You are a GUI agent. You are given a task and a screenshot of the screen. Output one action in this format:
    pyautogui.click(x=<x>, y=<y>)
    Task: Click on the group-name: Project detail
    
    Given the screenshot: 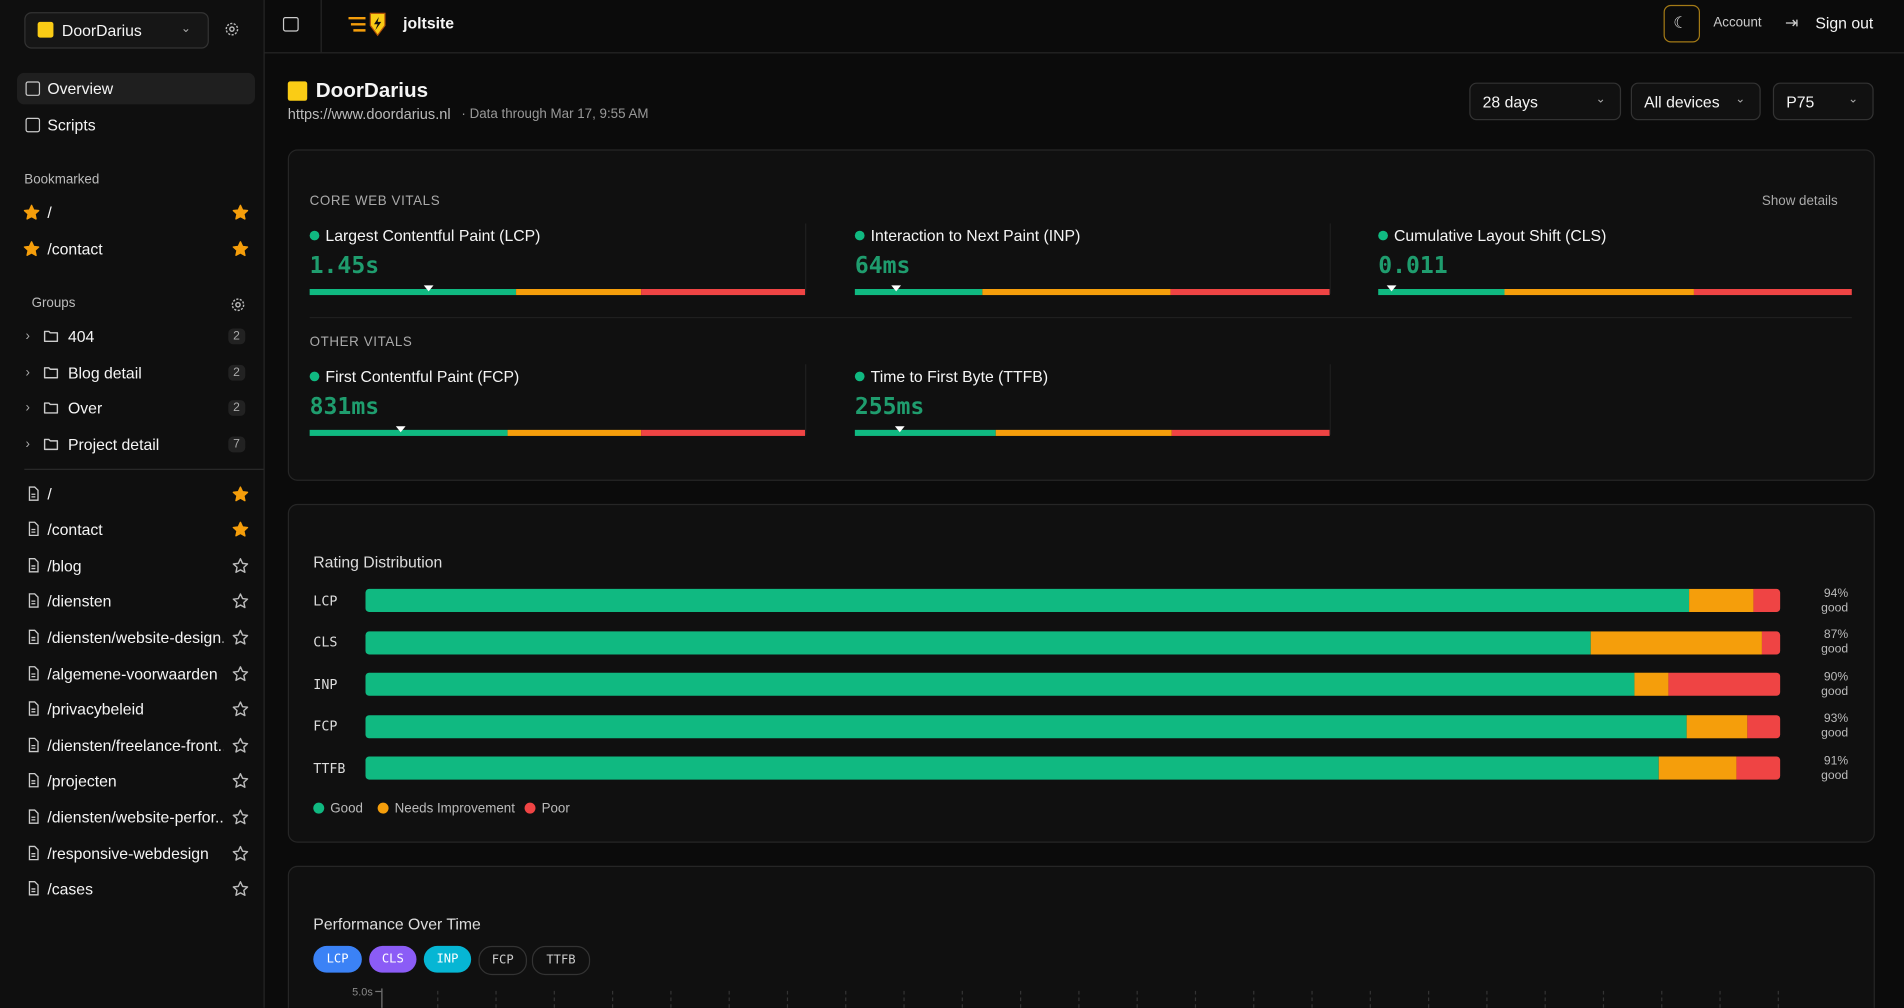 What is the action you would take?
    pyautogui.click(x=114, y=444)
    